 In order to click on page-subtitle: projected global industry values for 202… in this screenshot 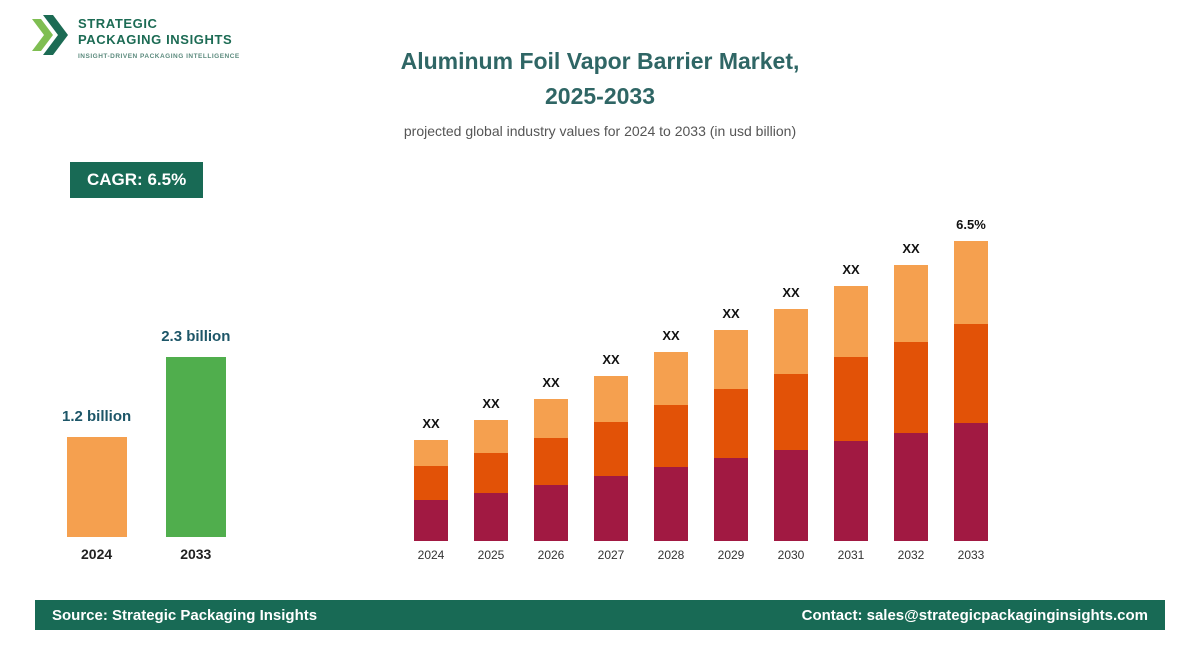, I will do `click(600, 131)`.